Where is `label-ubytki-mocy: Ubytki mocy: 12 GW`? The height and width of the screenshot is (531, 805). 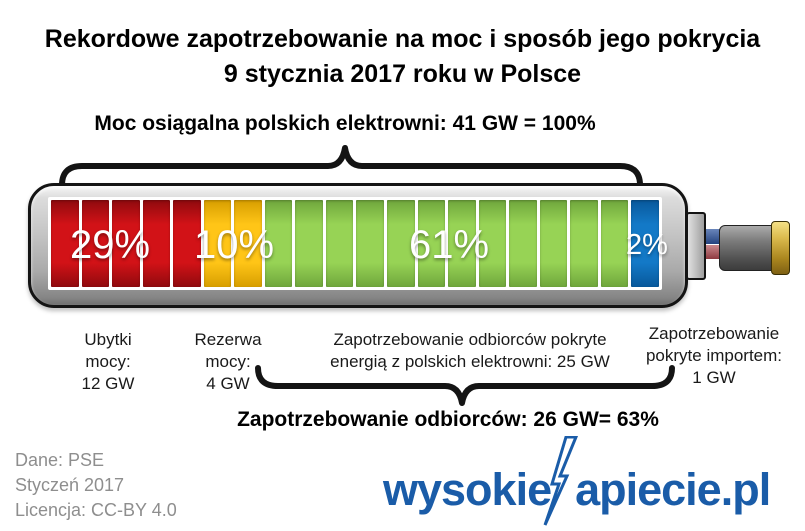
label-ubytki-mocy: Ubytki mocy: 12 GW is located at coordinates (108, 361).